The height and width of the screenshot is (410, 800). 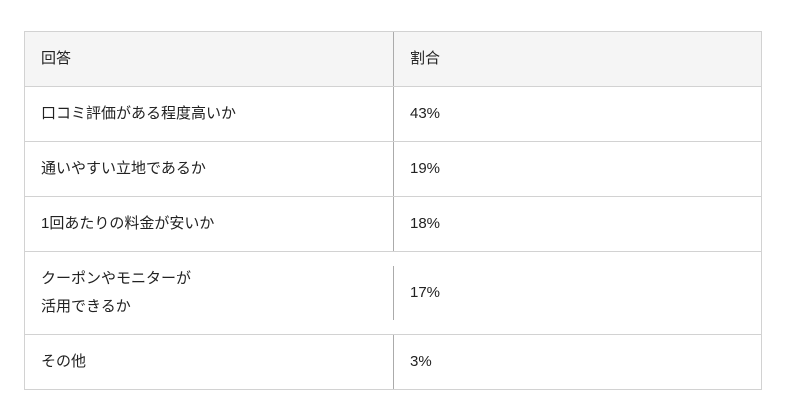 What do you see at coordinates (64, 361) in the screenshot?
I see `answer-cell: その他` at bounding box center [64, 361].